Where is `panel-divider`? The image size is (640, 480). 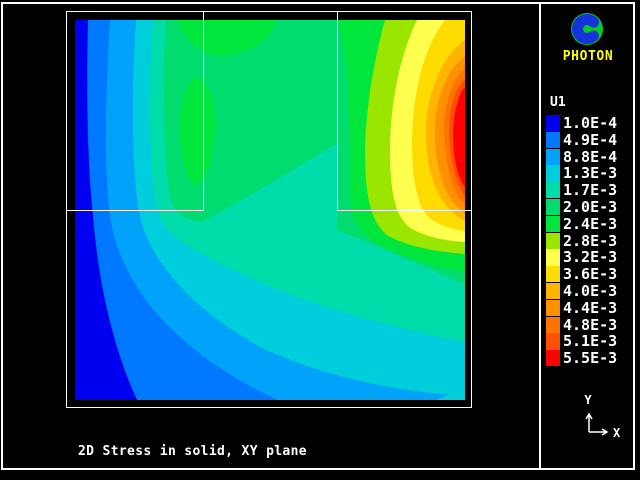 panel-divider is located at coordinates (540, 236).